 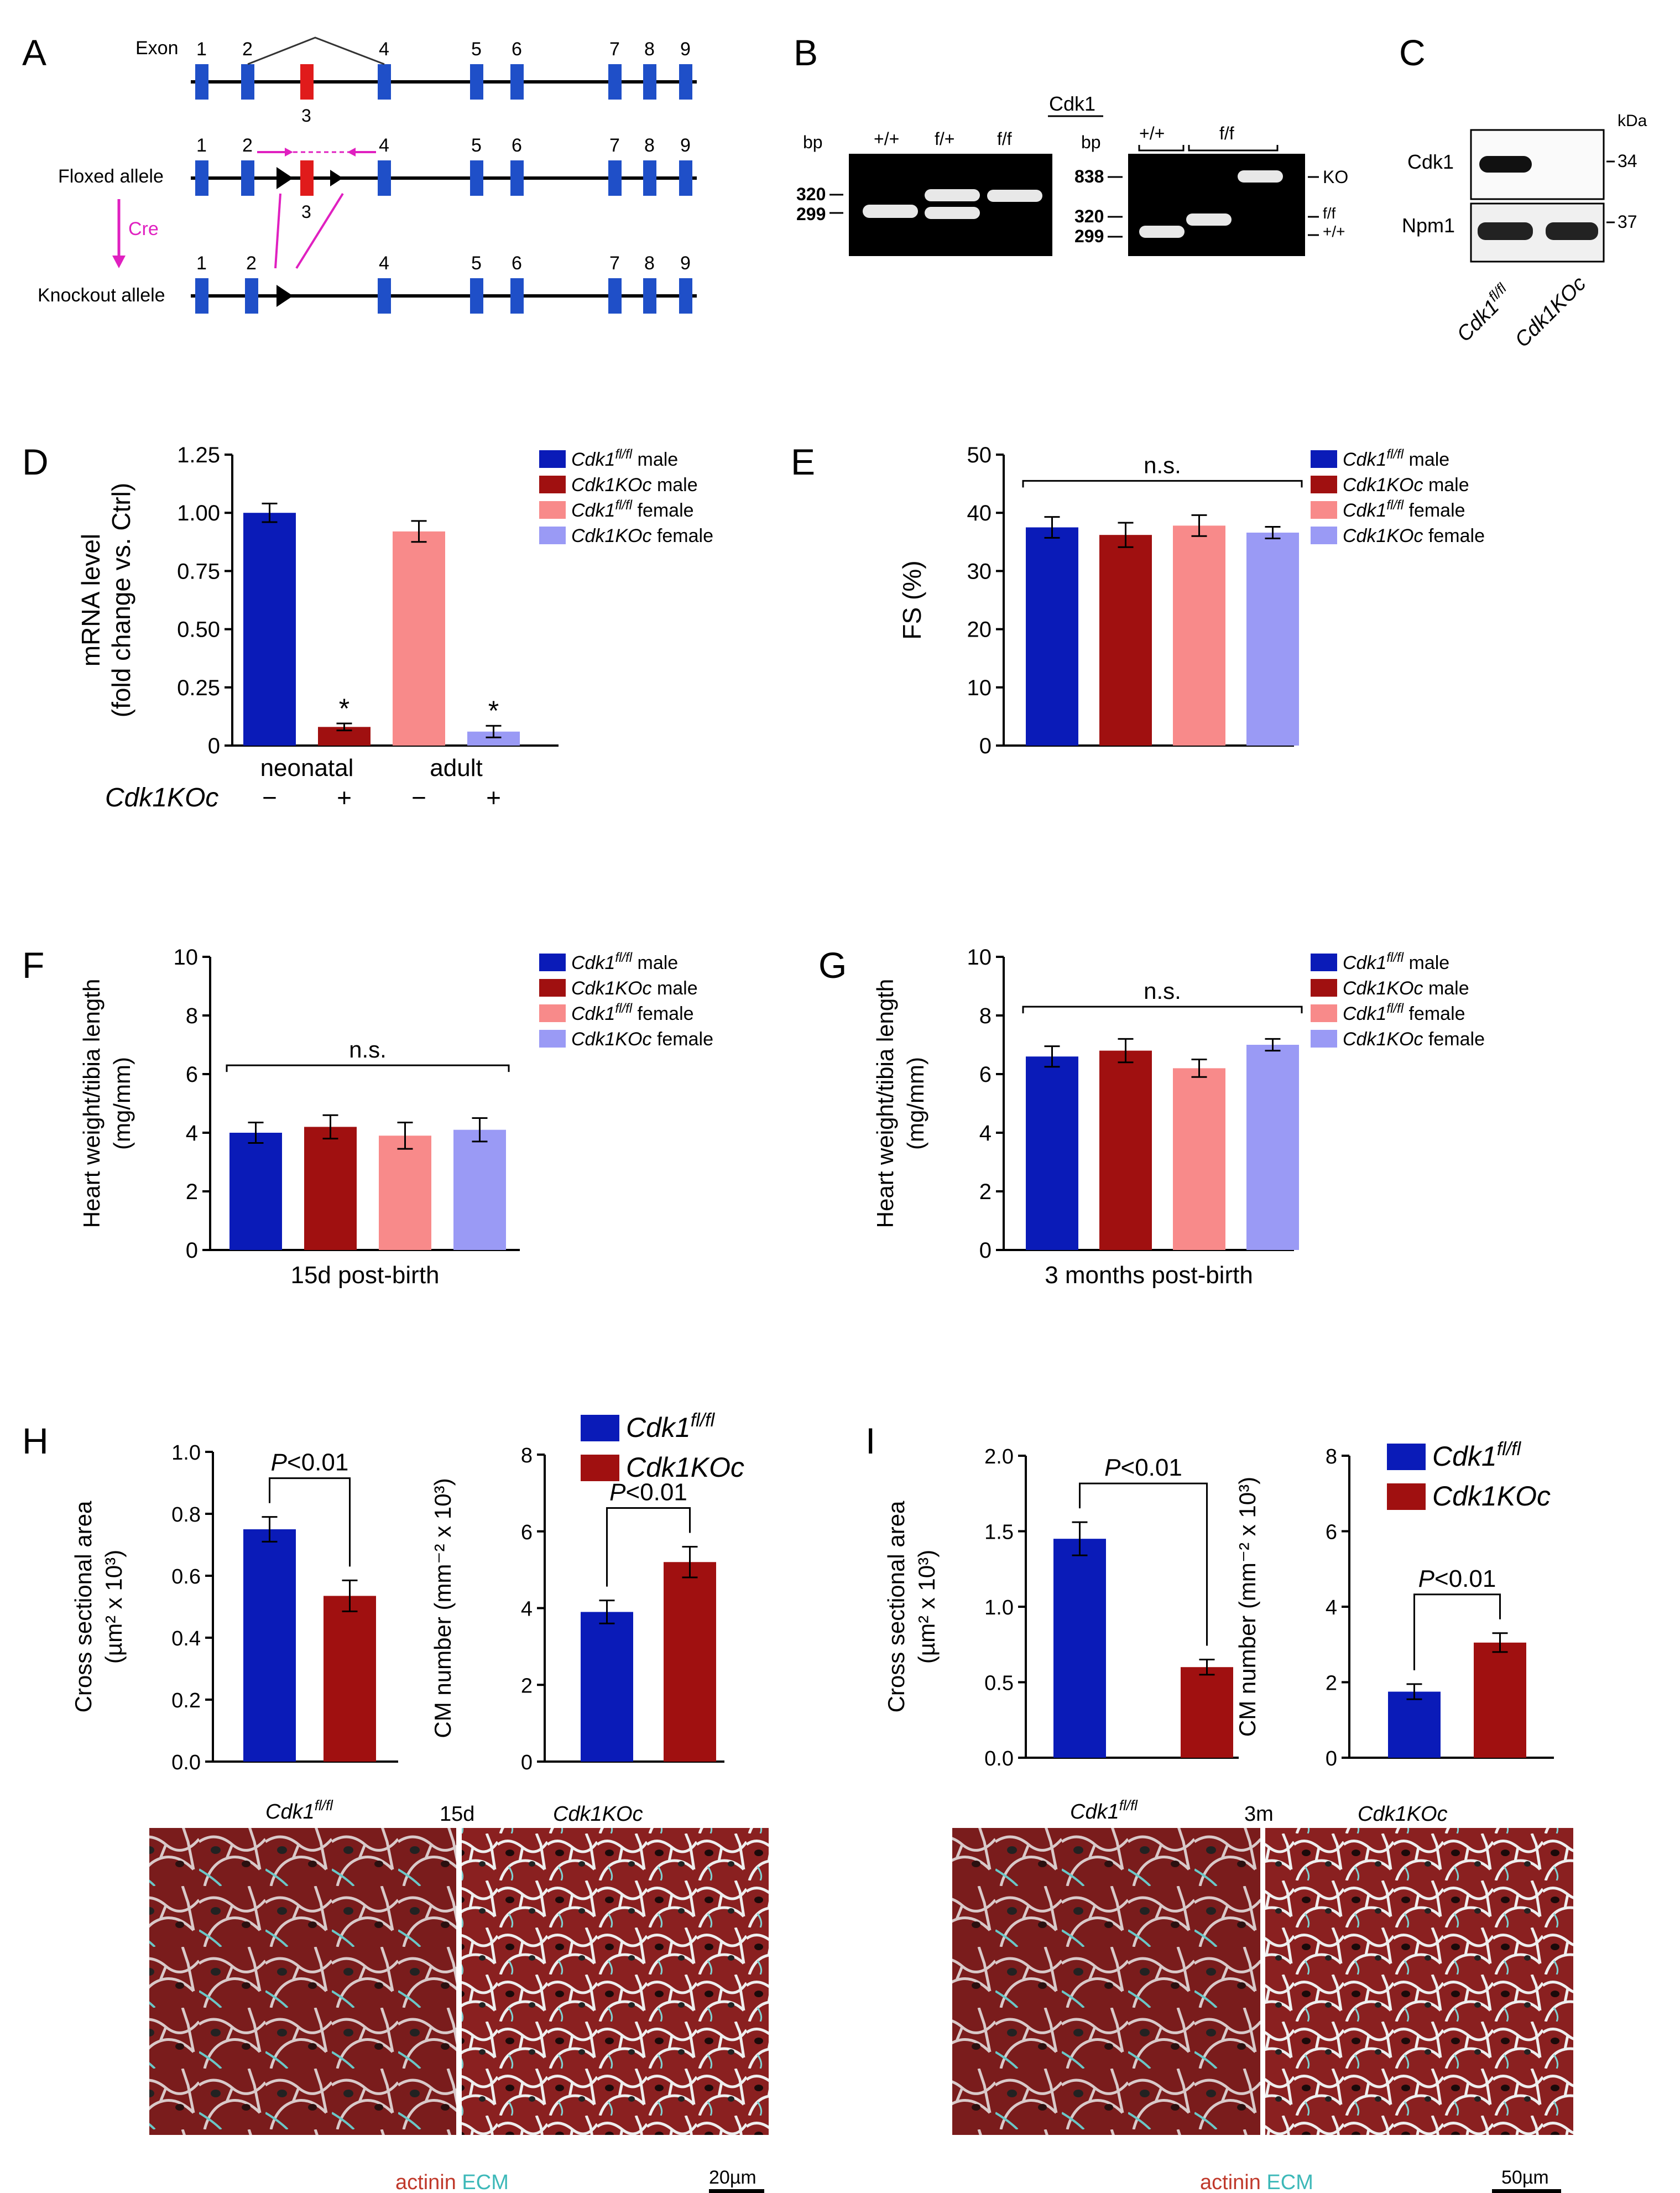 I want to click on y-tick-label: 8, so click(x=1332, y=1456).